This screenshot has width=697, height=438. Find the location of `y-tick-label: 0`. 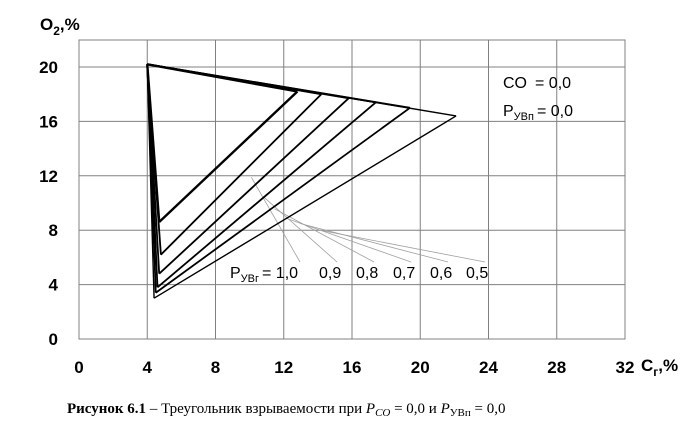

y-tick-label: 0 is located at coordinates (53, 339).